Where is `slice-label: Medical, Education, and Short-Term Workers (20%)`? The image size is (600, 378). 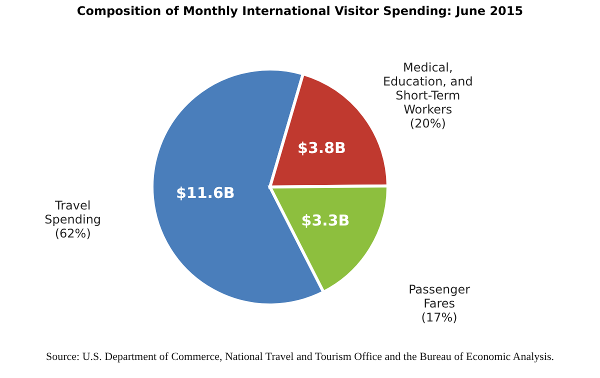
slice-label: Medical, Education, and Short-Term Workers (20%) is located at coordinates (427, 95).